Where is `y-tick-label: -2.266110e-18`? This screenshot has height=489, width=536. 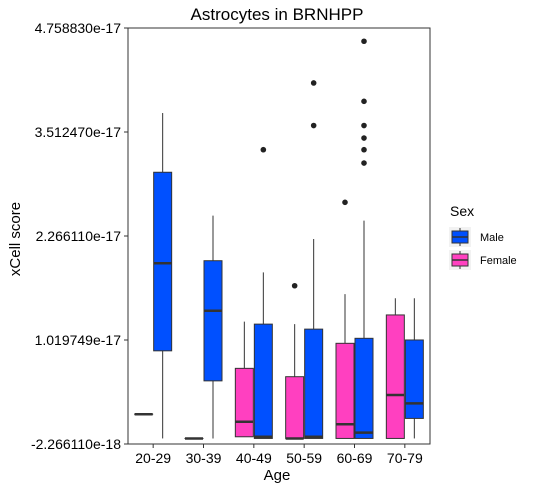
y-tick-label: -2.266110e-18 is located at coordinates (76, 444).